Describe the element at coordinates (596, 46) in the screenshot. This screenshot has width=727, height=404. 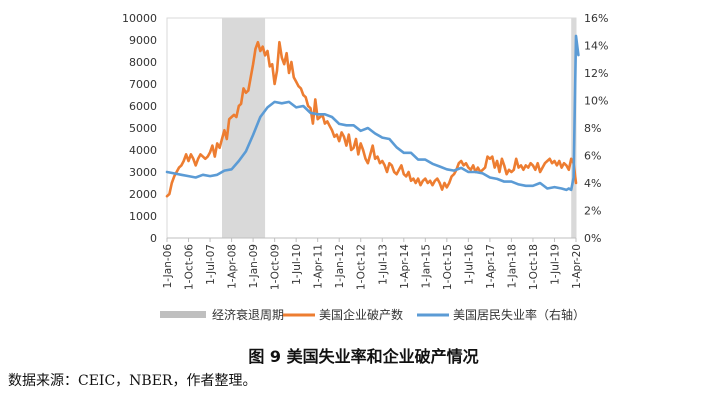
I see `right-tick-label: 14%` at that location.